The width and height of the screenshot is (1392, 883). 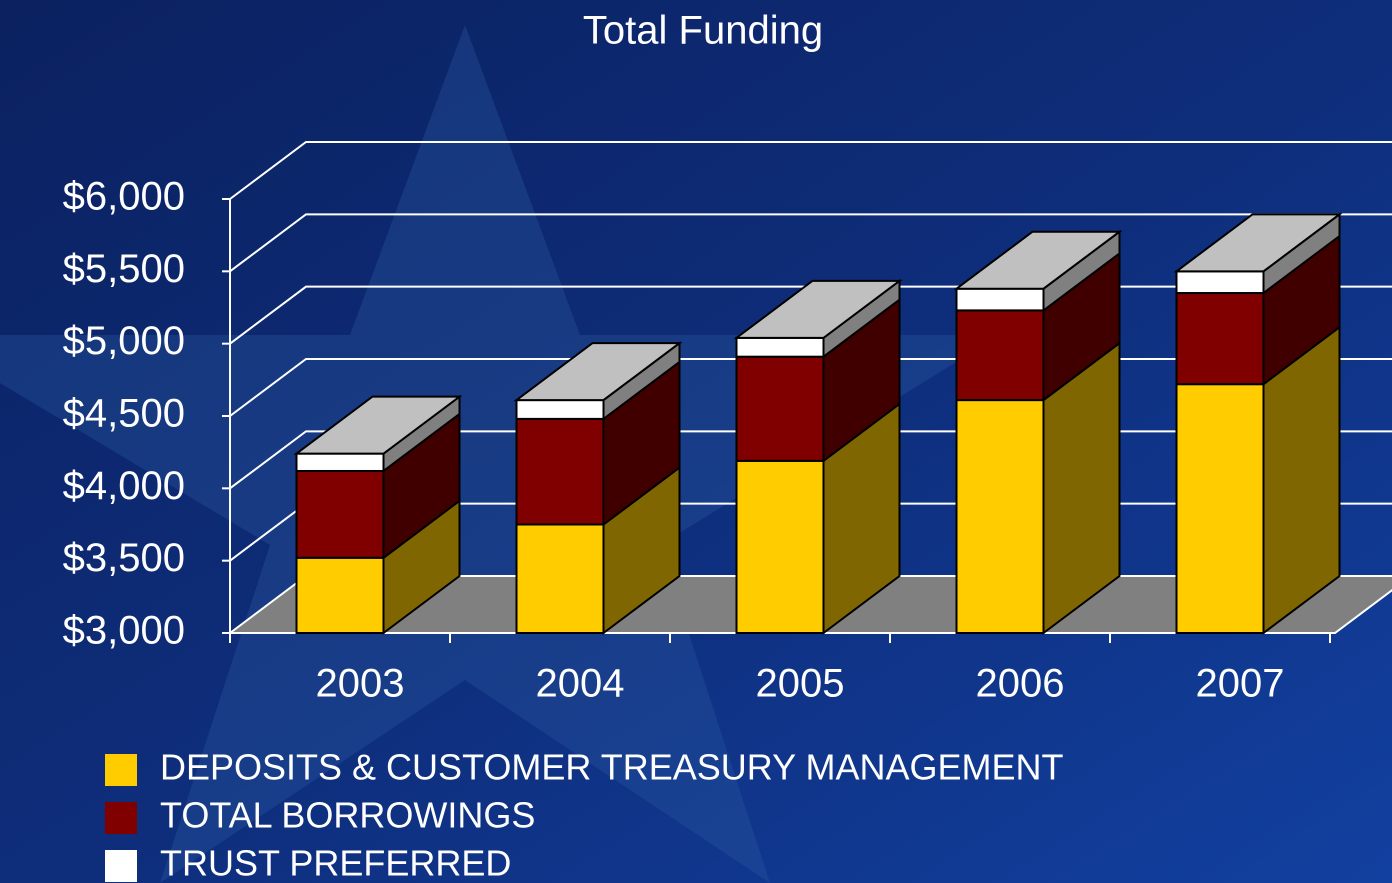 What do you see at coordinates (1240, 684) in the screenshot?
I see `x-tick-label: 2007` at bounding box center [1240, 684].